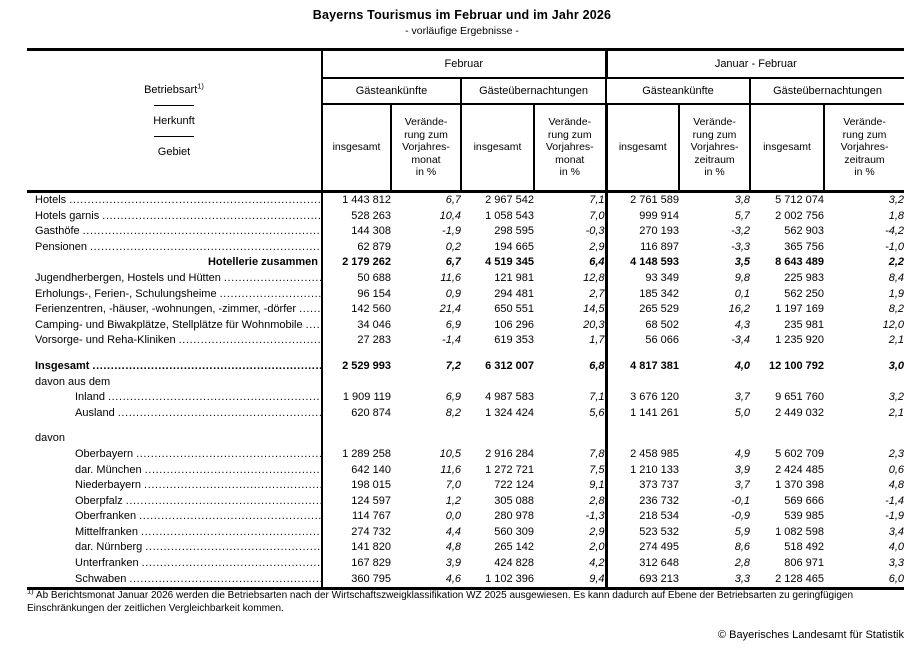  What do you see at coordinates (514, 309) in the screenshot?
I see `value-total: 650 551` at bounding box center [514, 309].